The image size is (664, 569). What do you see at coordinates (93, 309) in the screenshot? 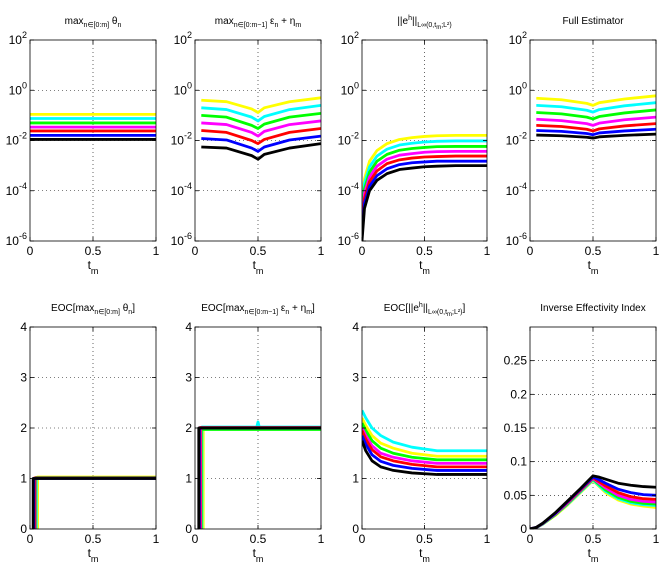
I see `chart-title: EOC[maxn∈[0:m] θn]` at bounding box center [93, 309].